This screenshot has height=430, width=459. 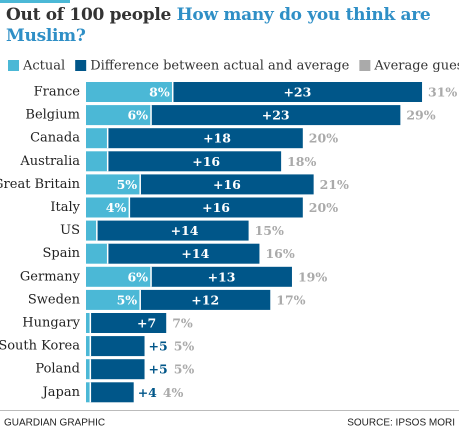 What do you see at coordinates (301, 161) in the screenshot?
I see `average-label: 18%` at bounding box center [301, 161].